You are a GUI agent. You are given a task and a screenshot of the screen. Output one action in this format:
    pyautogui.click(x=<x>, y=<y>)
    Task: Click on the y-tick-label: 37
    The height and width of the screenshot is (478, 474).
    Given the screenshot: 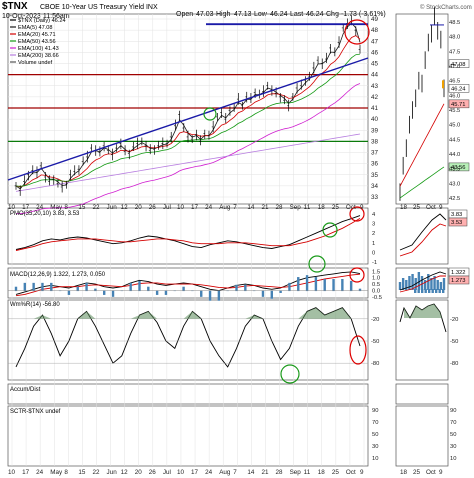 What is the action you would take?
    pyautogui.click(x=375, y=153)
    